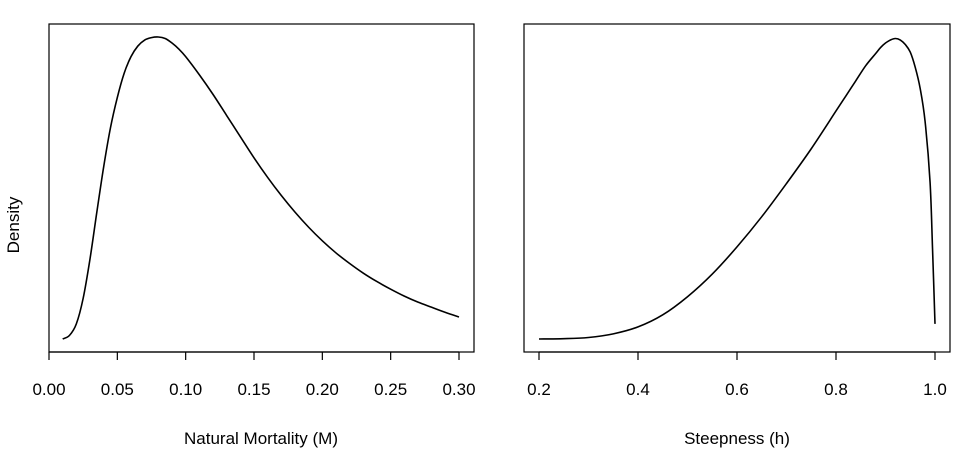  Describe the element at coordinates (48, 389) in the screenshot. I see `x-tick-label: 0.00` at that location.